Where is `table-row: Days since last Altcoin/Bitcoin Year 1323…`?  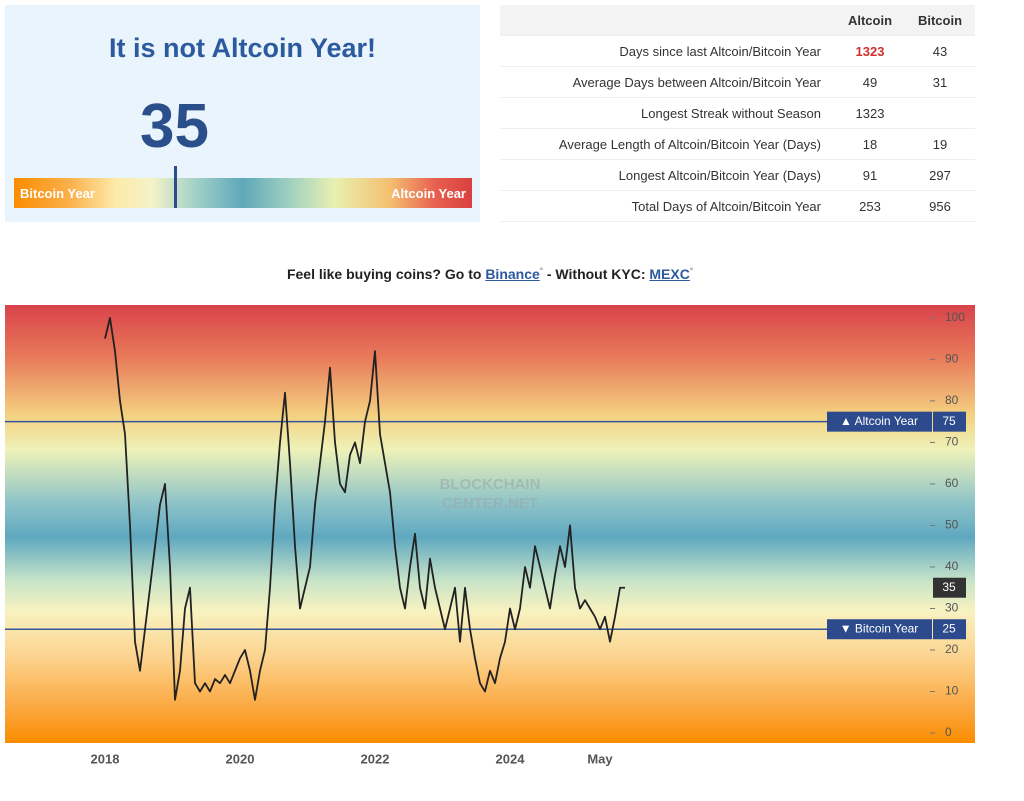
table-row: Days since last Altcoin/Bitcoin Year 1323… is located at coordinates (737, 51).